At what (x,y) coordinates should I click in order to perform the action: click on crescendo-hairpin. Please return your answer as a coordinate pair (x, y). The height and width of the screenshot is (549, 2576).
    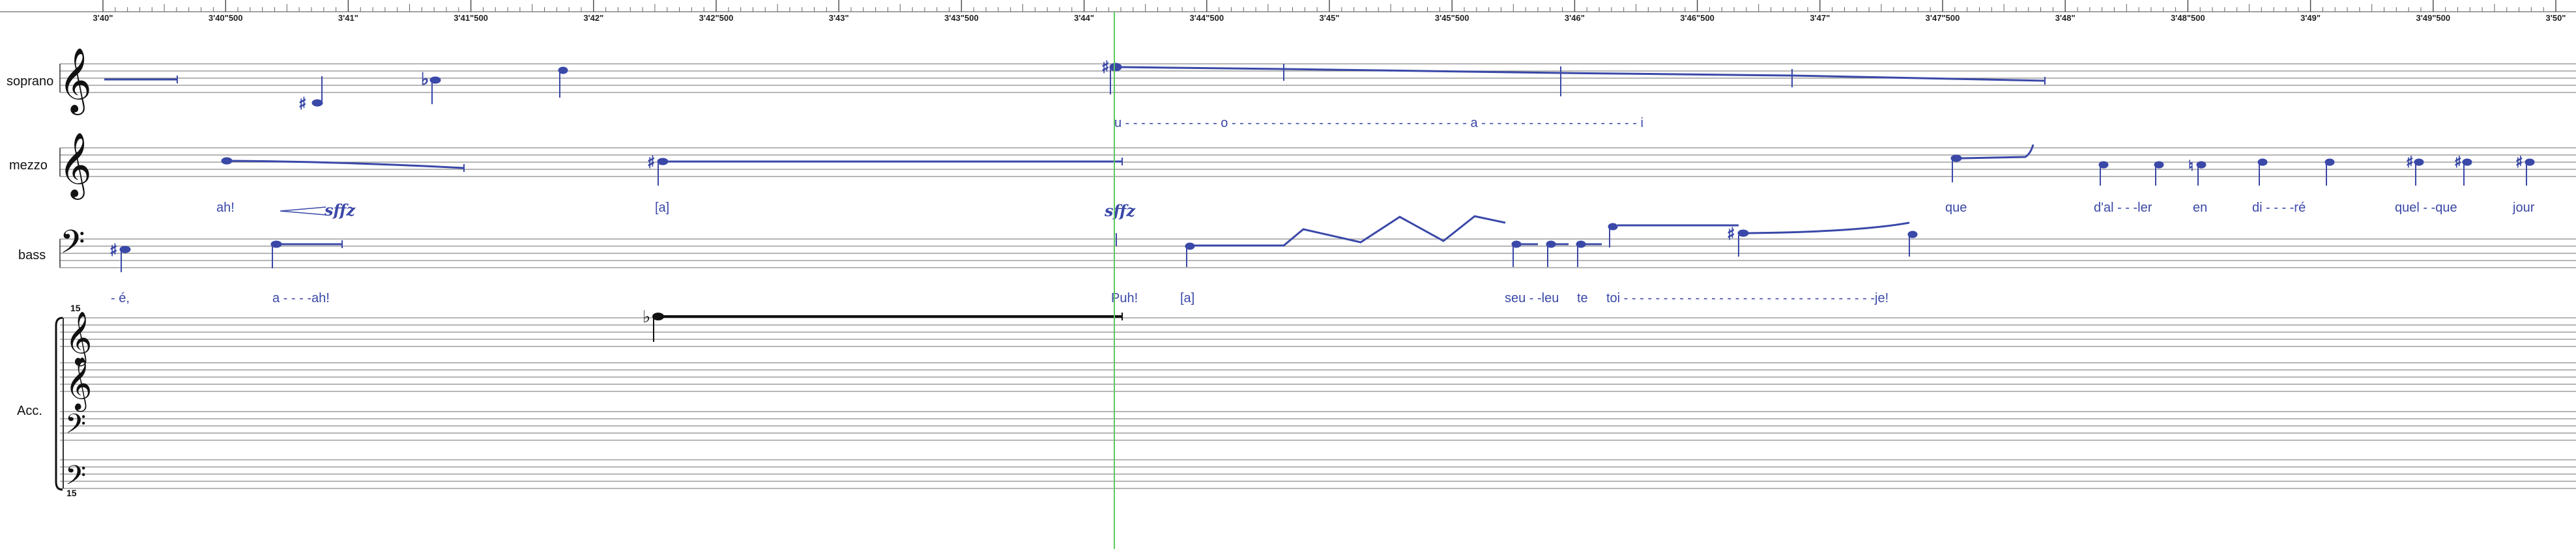
    Looking at the image, I should click on (303, 211).